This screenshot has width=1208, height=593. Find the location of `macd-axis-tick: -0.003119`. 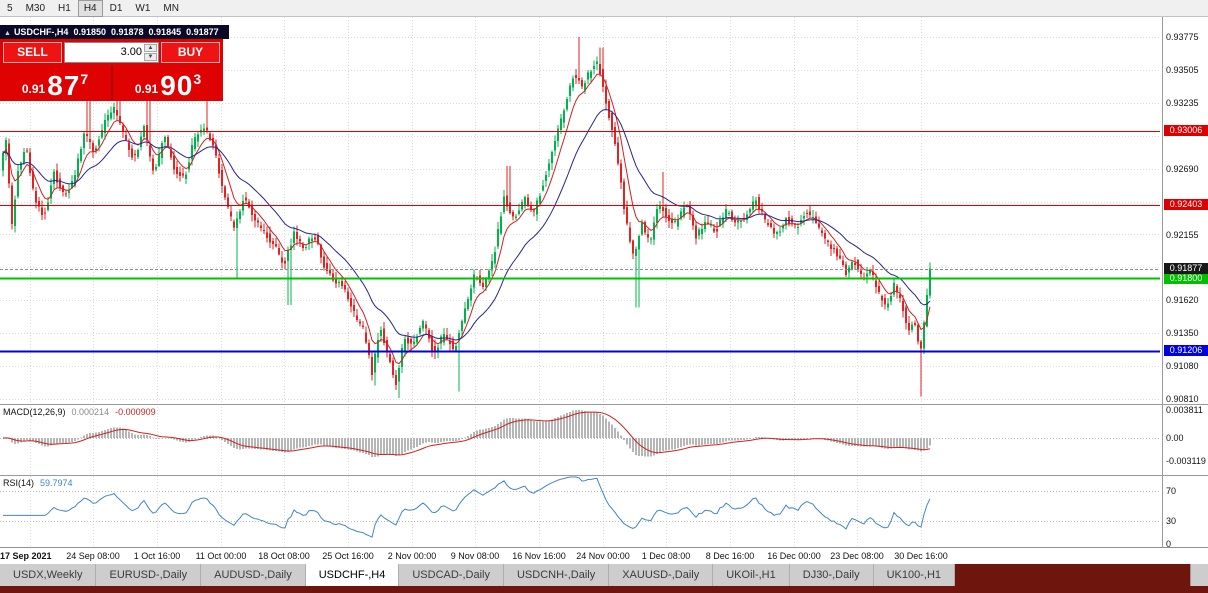

macd-axis-tick: -0.003119 is located at coordinates (1186, 461).